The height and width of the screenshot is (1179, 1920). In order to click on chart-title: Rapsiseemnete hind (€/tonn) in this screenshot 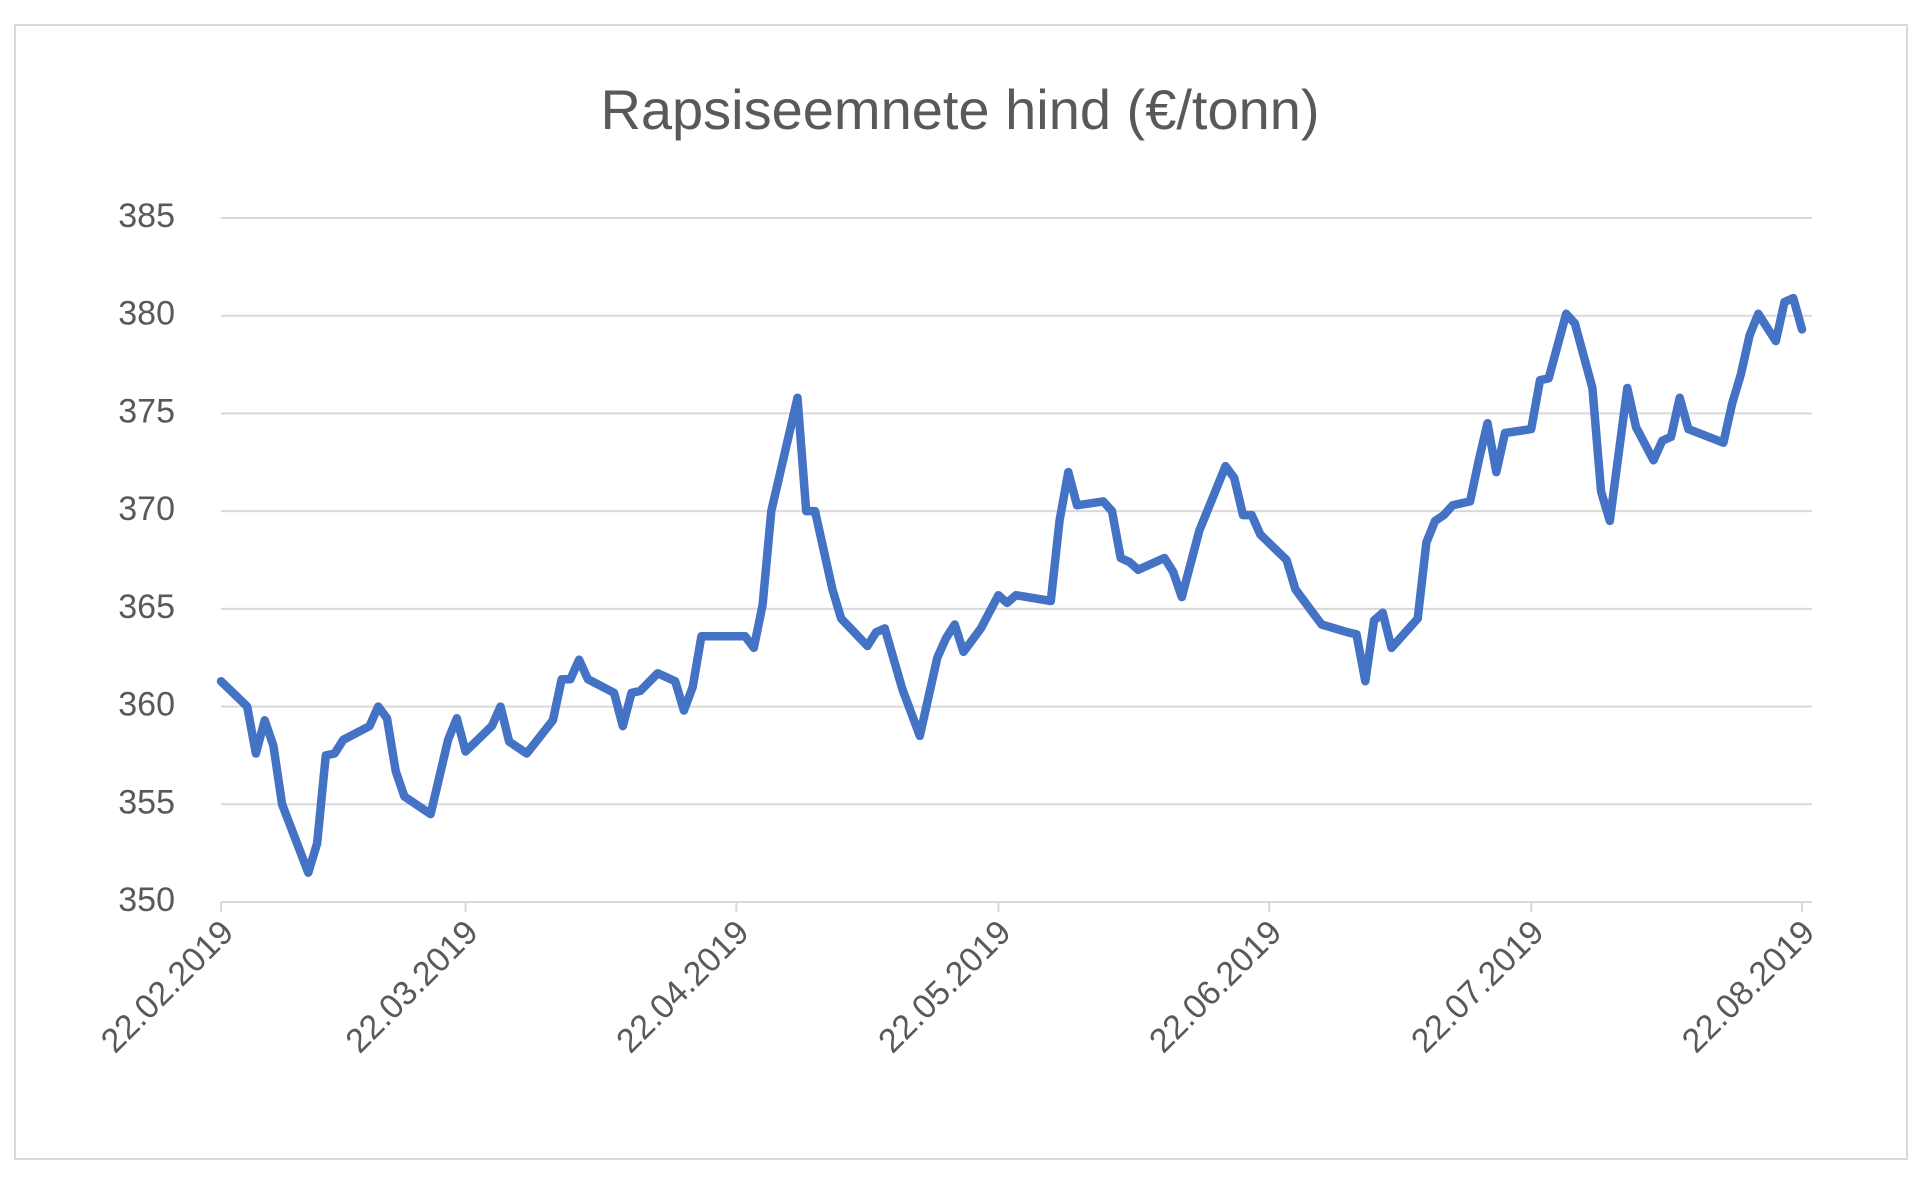, I will do `click(959, 109)`.